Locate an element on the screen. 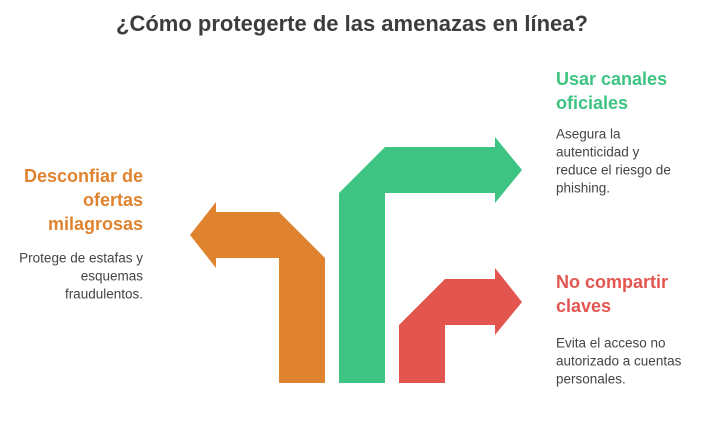 This screenshot has width=705, height=421. item-heading: Desconfiar de is located at coordinates (83, 176).